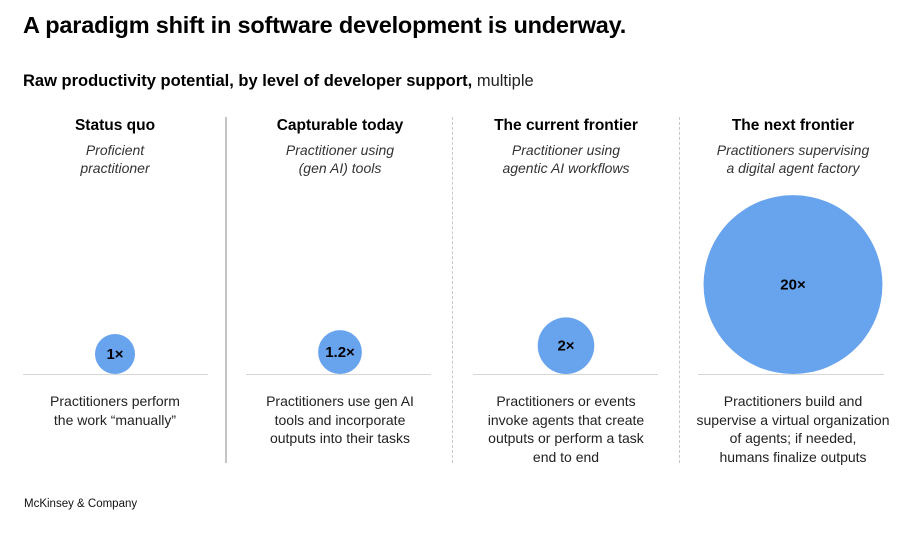  What do you see at coordinates (340, 125) in the screenshot?
I see `column-title: Capturable today` at bounding box center [340, 125].